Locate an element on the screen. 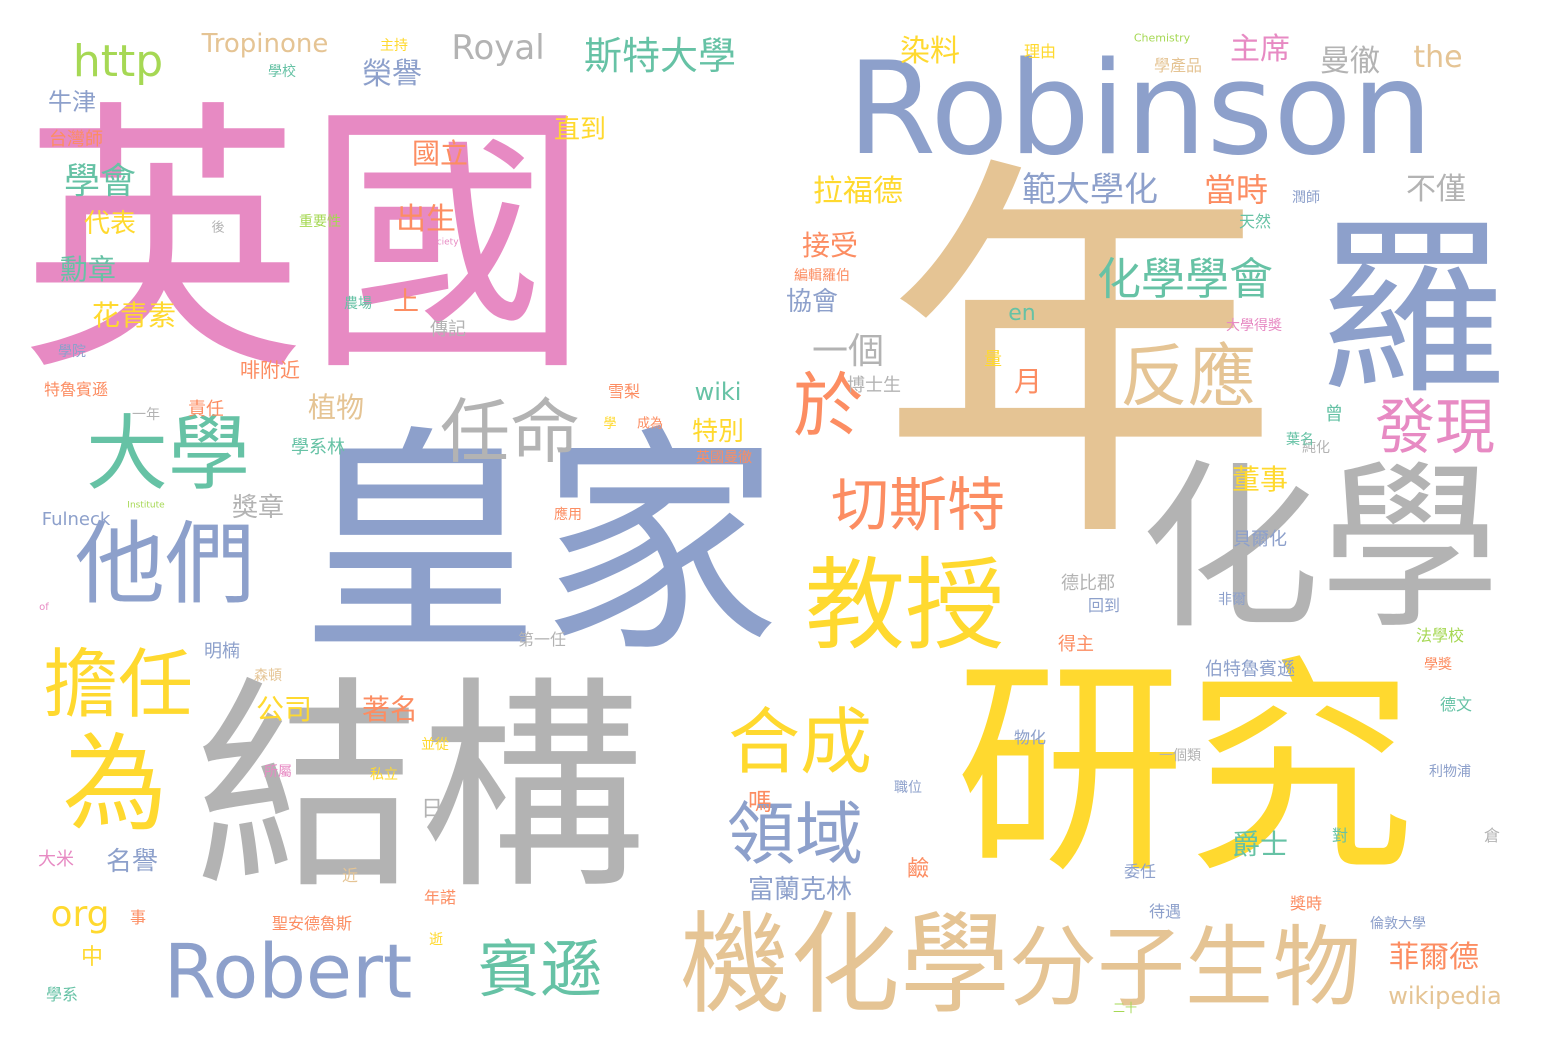 Image resolution: width=1548 pixels, height=1052 pixels. word: 森頓 is located at coordinates (268, 676).